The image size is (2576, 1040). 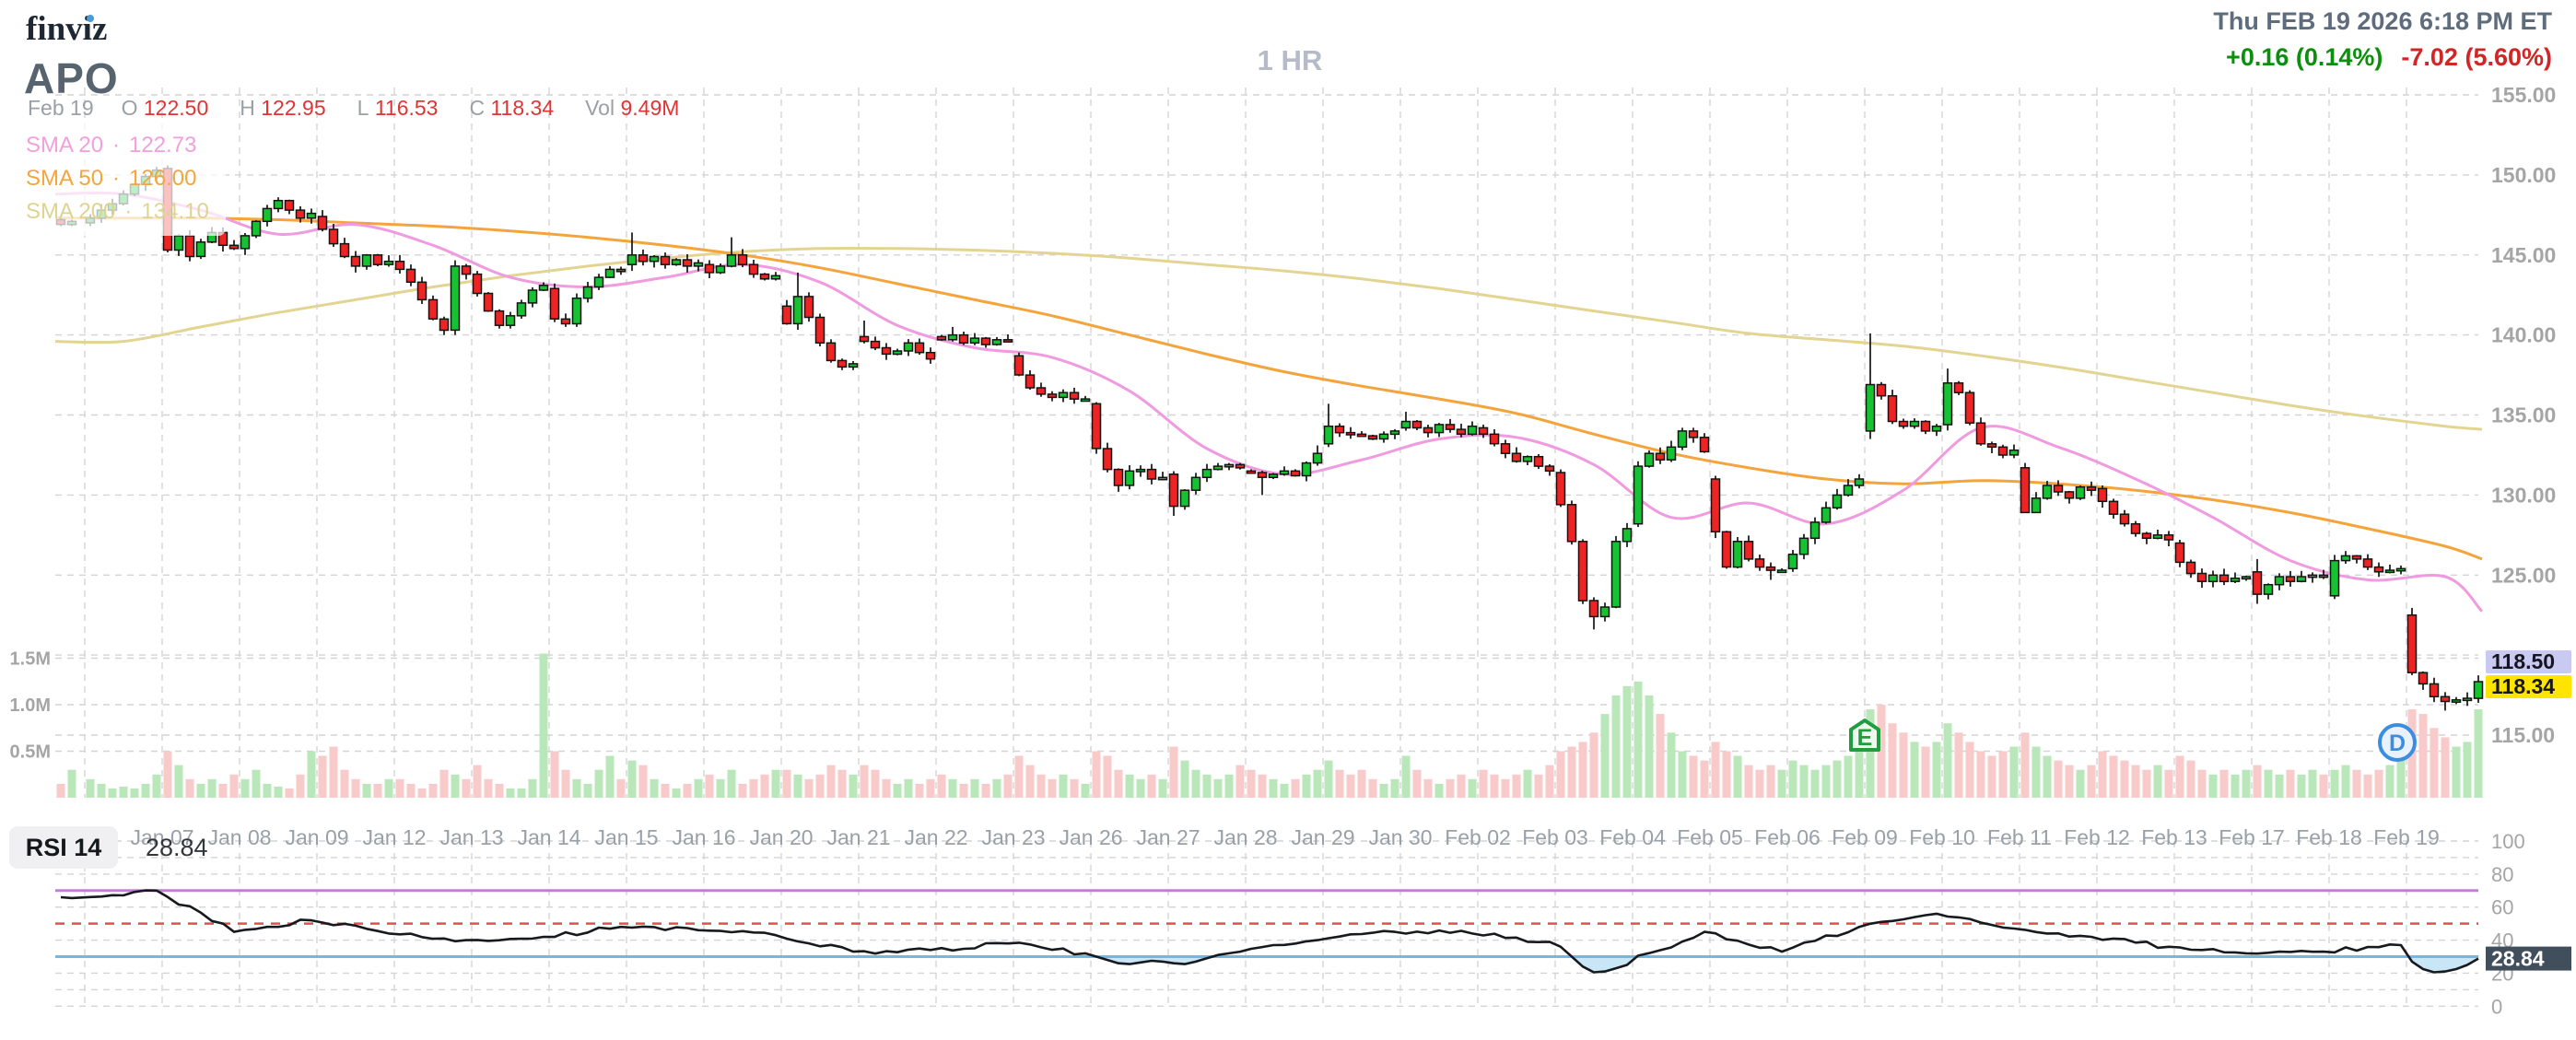 What do you see at coordinates (1290, 60) in the screenshot?
I see `timeframe-label: 1 HR` at bounding box center [1290, 60].